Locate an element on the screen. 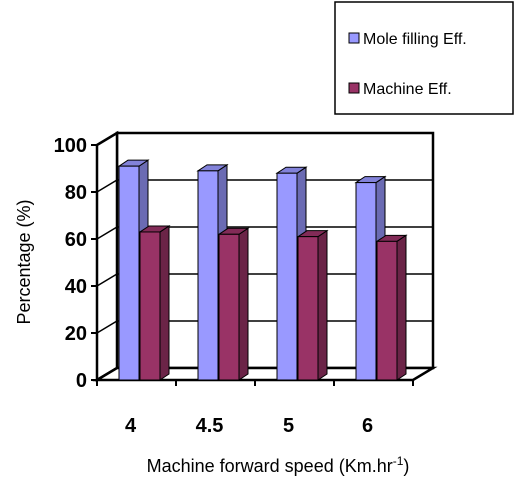 This screenshot has height=480, width=516. y-tick-label: 80 is located at coordinates (76, 193).